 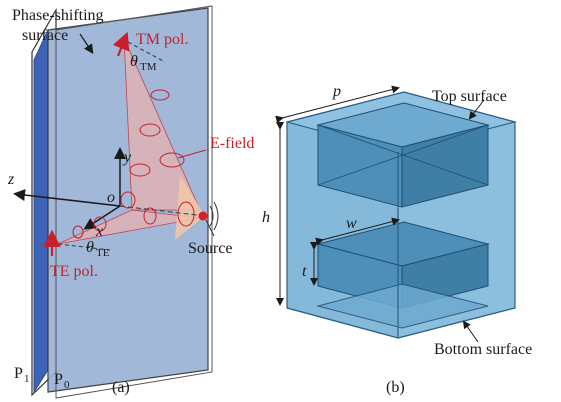 What do you see at coordinates (90, 247) in the screenshot?
I see `theta-te-symbol: θ` at bounding box center [90, 247].